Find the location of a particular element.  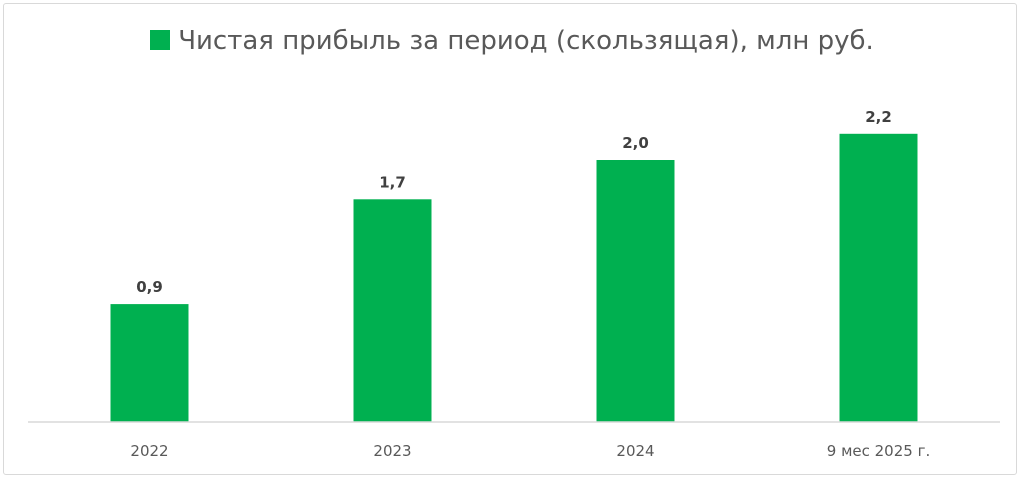

x-tick-label: 2022 is located at coordinates (149, 451).